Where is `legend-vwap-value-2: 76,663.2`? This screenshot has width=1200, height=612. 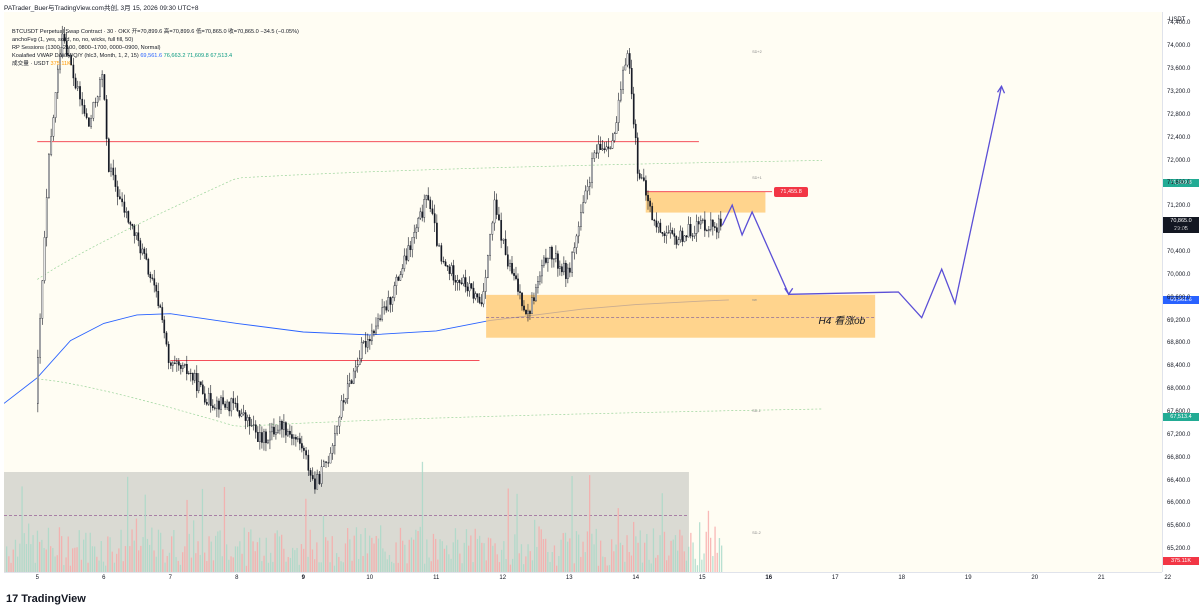 legend-vwap-value-2: 76,663.2 is located at coordinates (174, 56).